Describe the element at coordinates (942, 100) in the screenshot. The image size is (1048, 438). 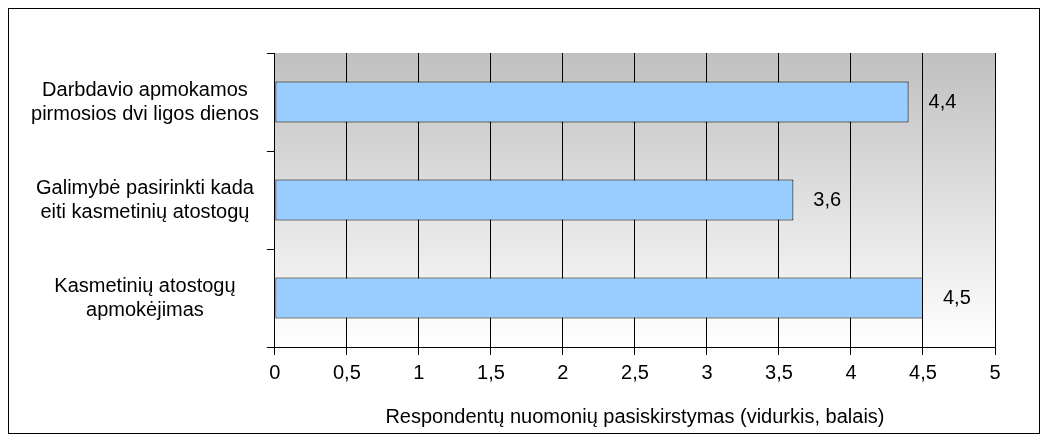
I see `data-label: 4,4` at that location.